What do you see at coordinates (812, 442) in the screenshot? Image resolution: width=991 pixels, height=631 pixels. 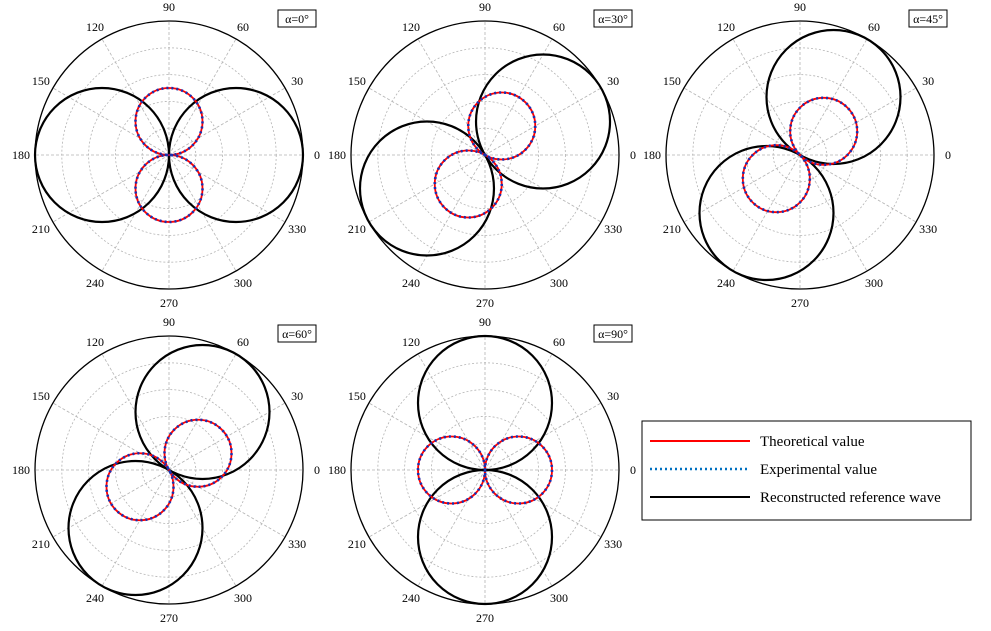 I see `legend-label-theoretical: Theoretical value` at bounding box center [812, 442].